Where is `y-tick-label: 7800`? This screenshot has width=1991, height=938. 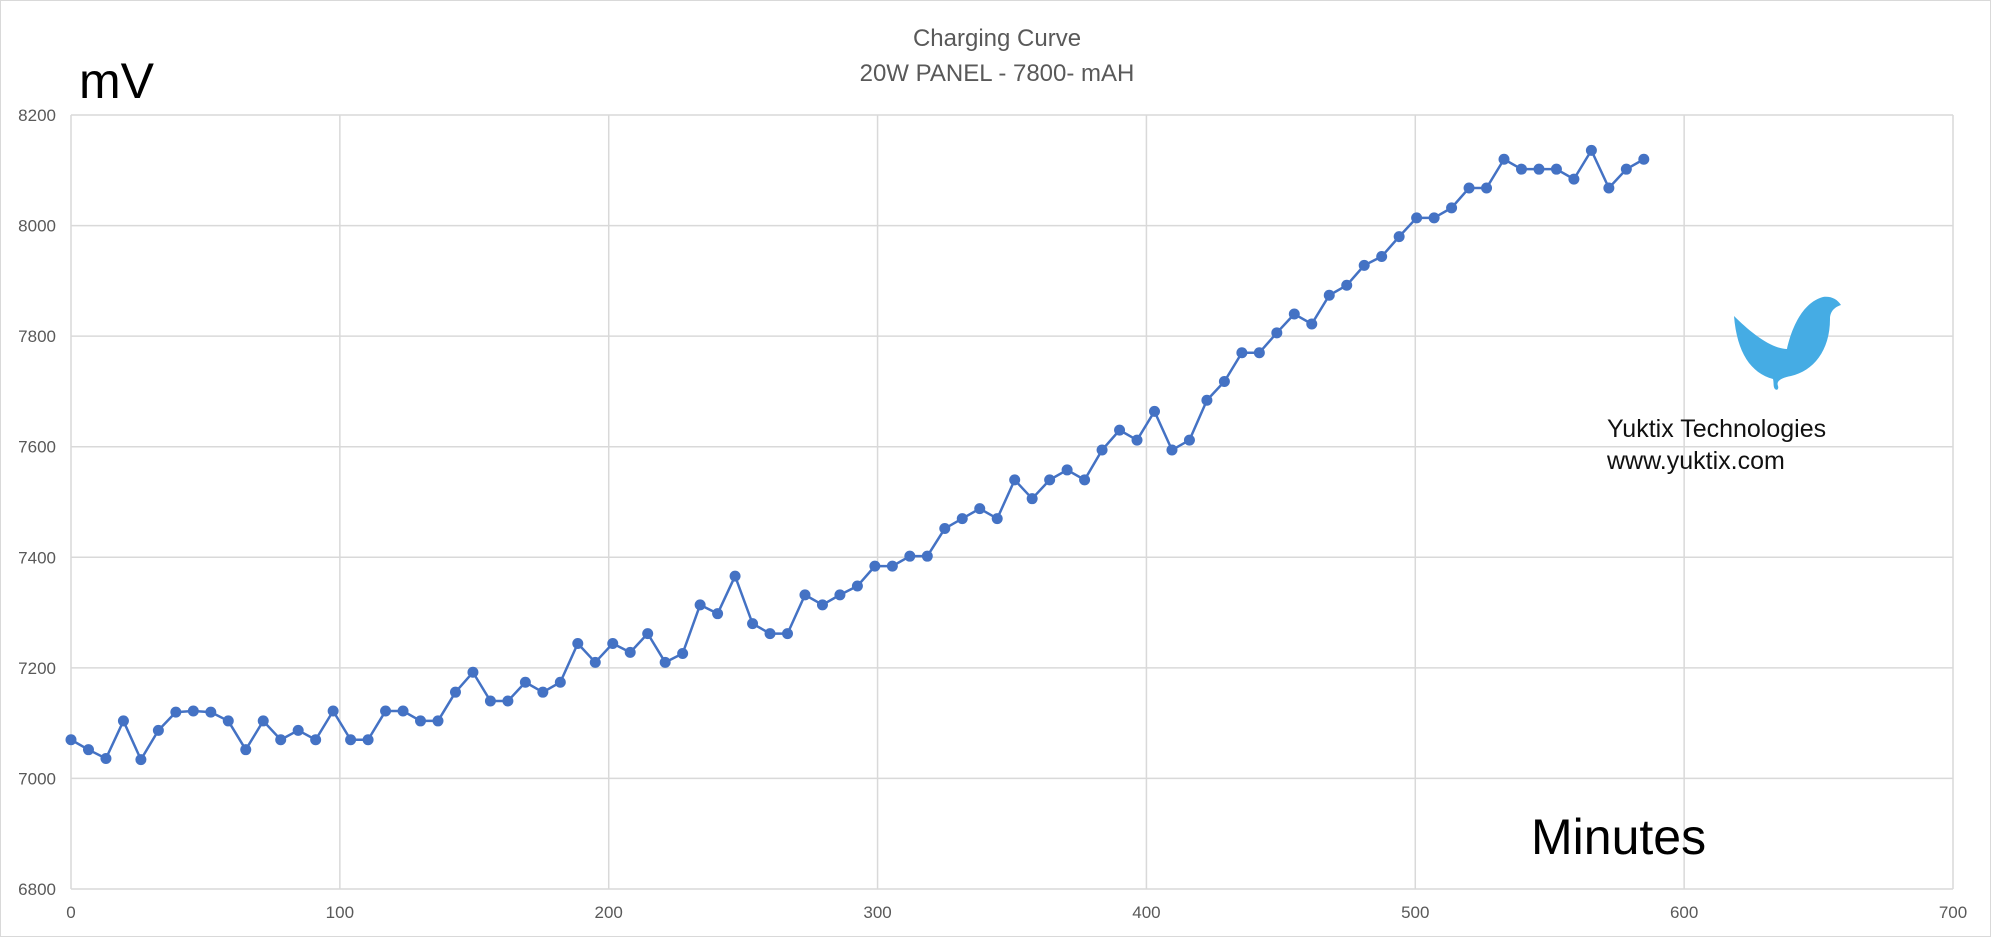
y-tick-label: 7800 is located at coordinates (37, 336).